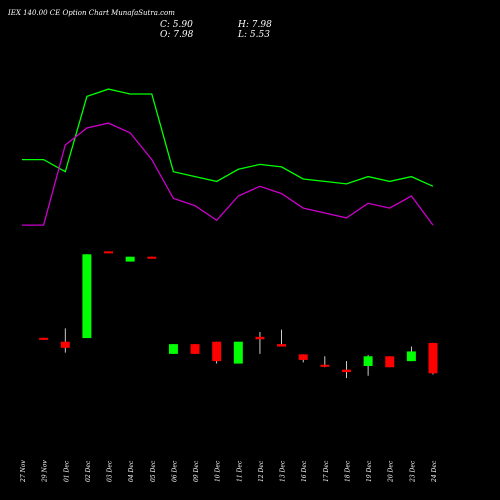 This screenshot has width=500, height=500. Describe the element at coordinates (174, 471) in the screenshot. I see `x-tick-label: 06 Dec` at that location.